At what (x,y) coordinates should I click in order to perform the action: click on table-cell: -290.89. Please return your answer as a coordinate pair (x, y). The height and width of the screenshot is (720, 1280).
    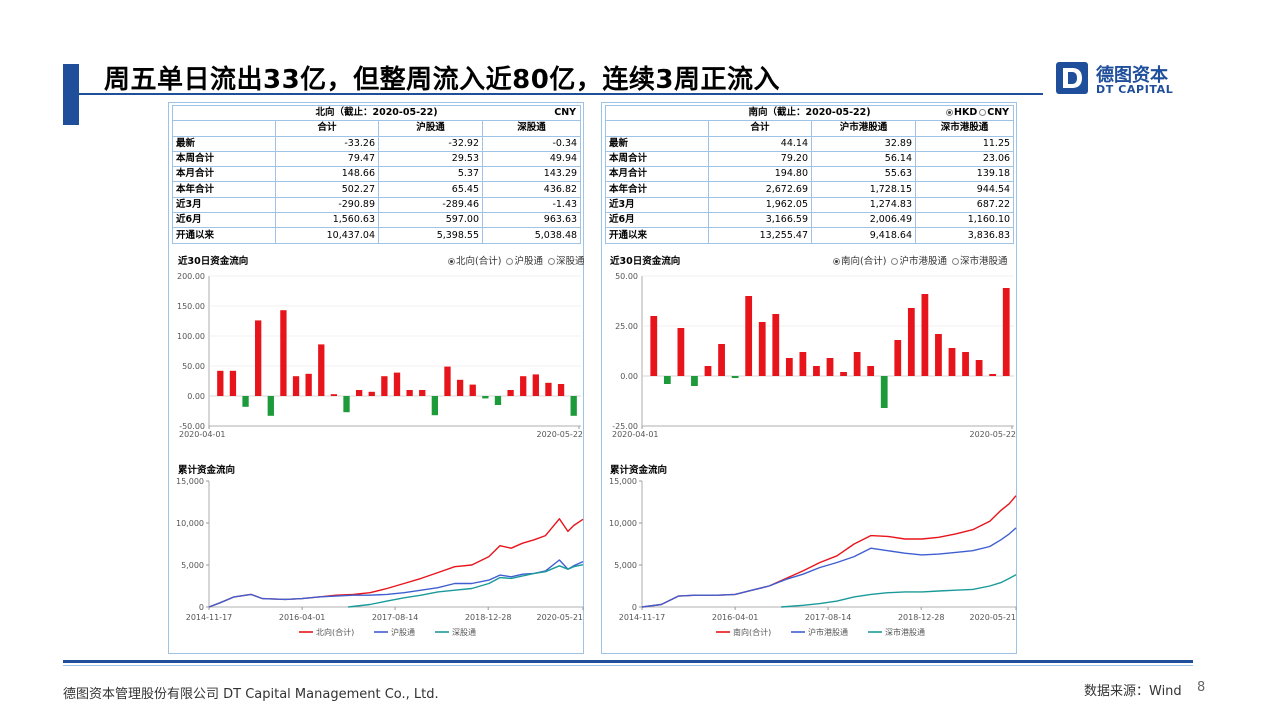
    Looking at the image, I should click on (327, 205).